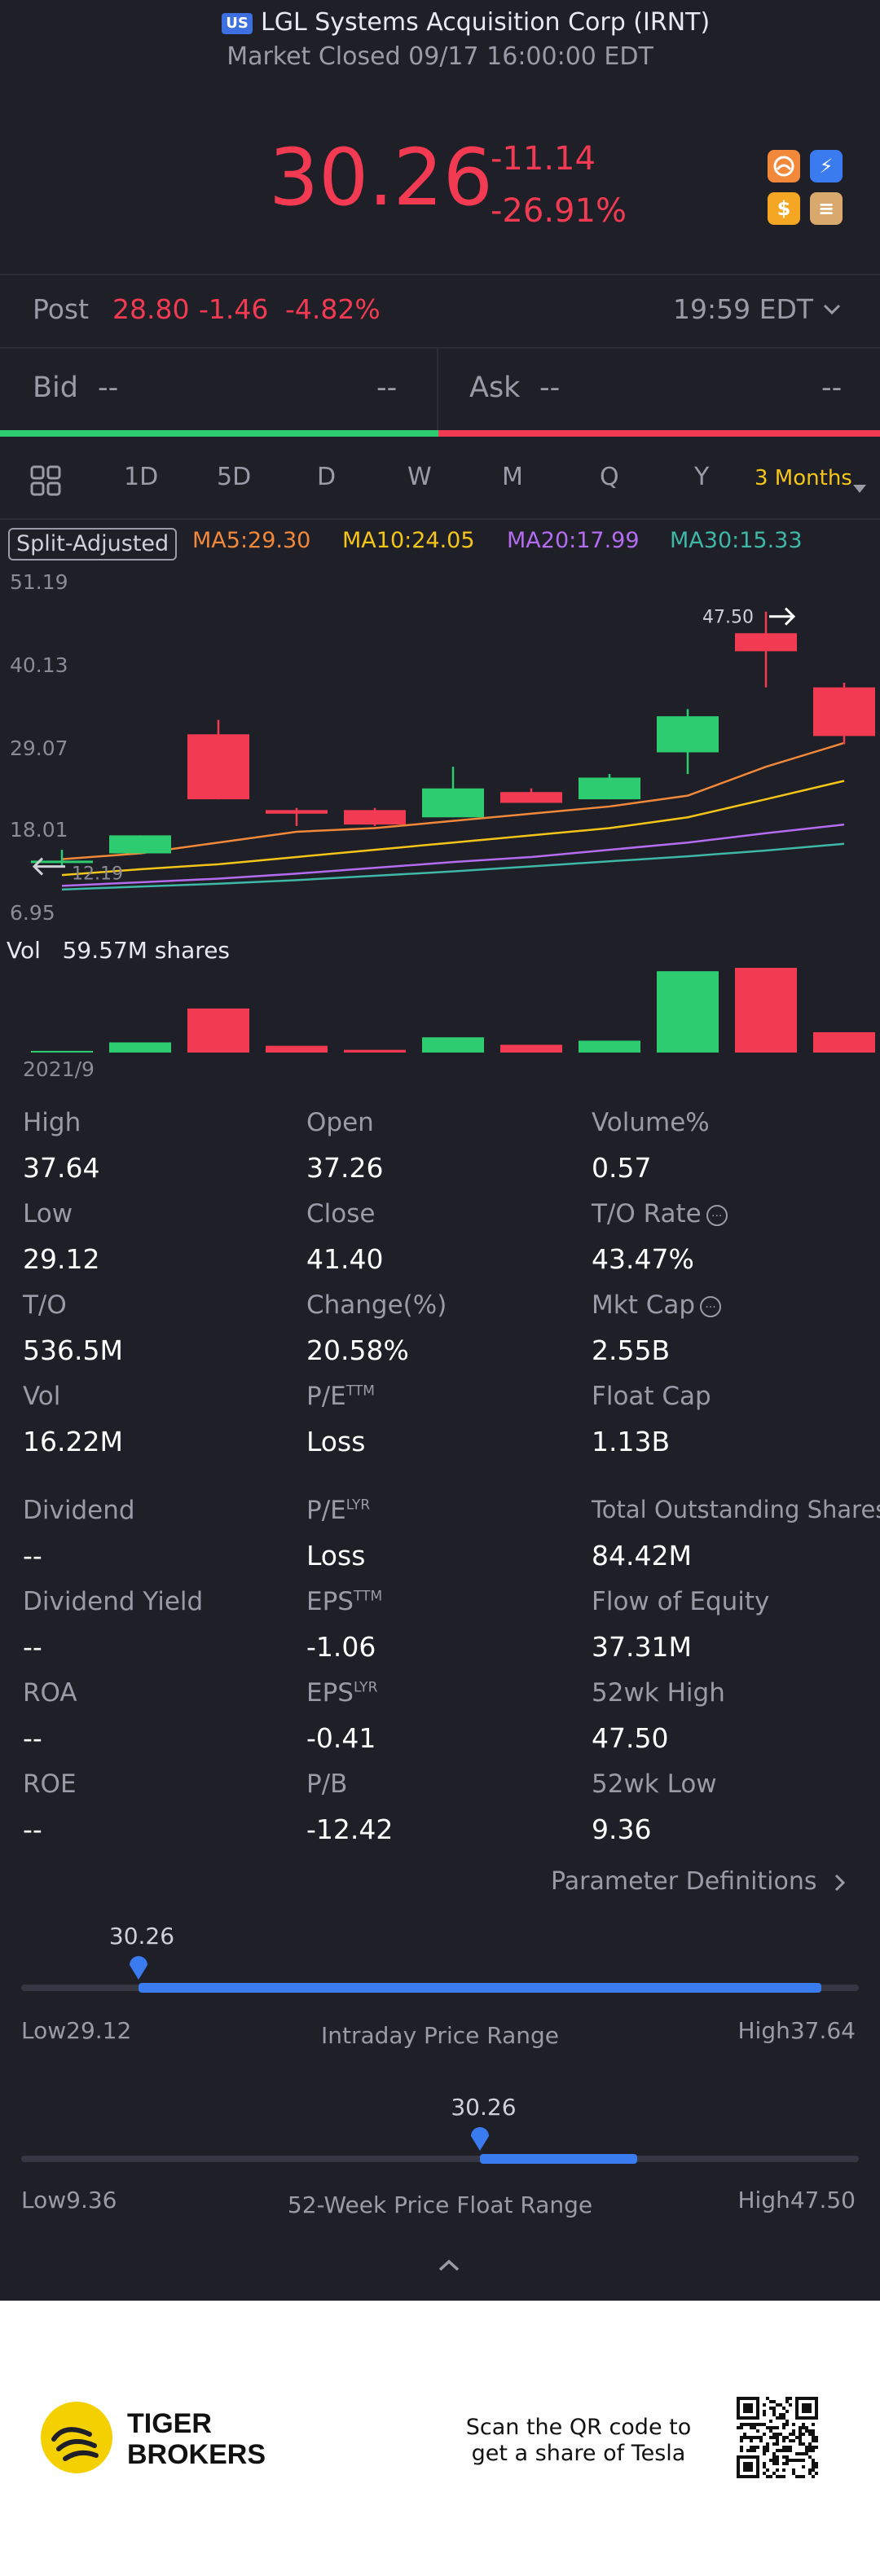 This screenshot has height=2576, width=880. Describe the element at coordinates (660, 1214) in the screenshot. I see `stat-to-rate: T/O Rate ···` at that location.